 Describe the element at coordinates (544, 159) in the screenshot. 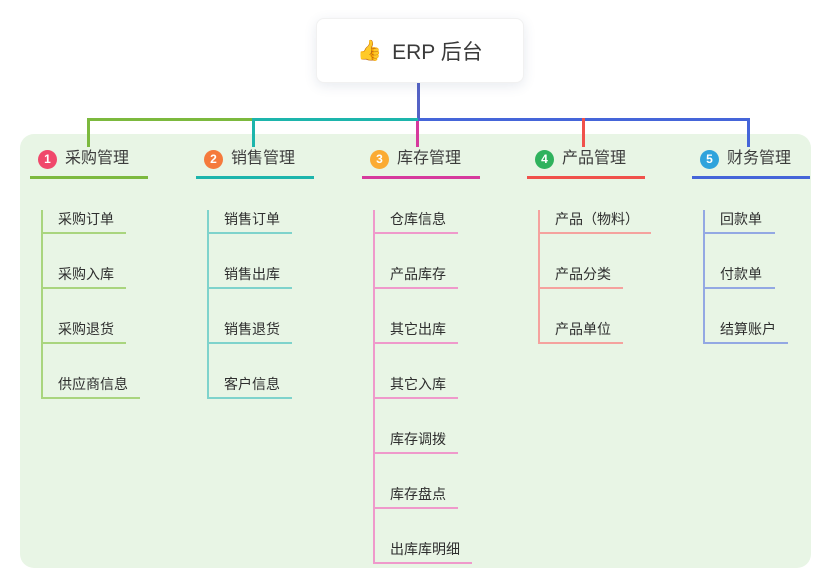

I see `branch-number-badge: 4` at that location.